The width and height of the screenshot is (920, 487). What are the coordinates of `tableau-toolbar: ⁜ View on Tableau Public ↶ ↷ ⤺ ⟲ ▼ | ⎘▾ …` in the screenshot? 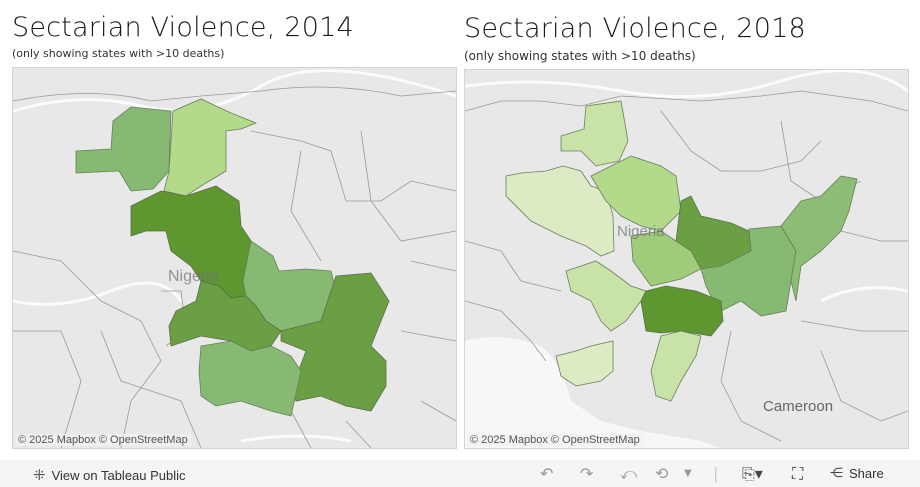 It's located at (460, 473).